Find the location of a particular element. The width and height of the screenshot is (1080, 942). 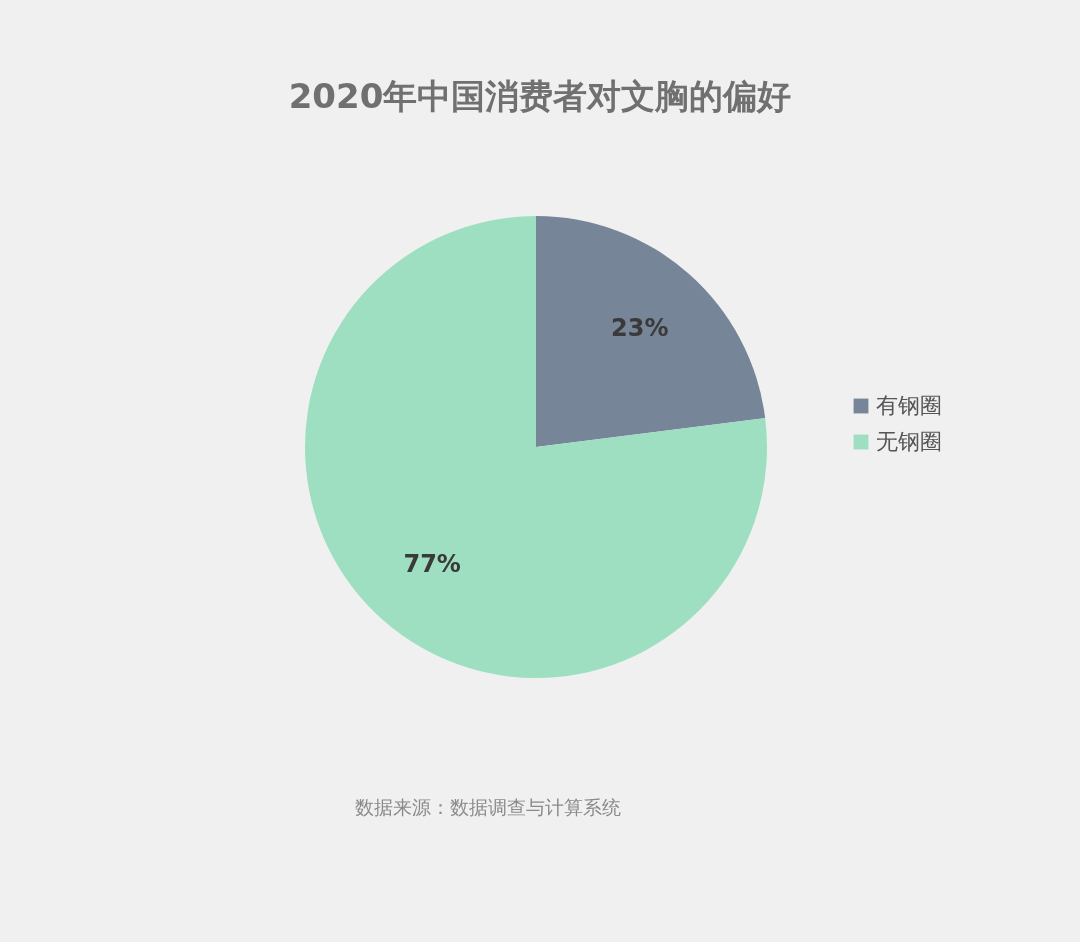

legend-label: 有钢圈 is located at coordinates (909, 405).